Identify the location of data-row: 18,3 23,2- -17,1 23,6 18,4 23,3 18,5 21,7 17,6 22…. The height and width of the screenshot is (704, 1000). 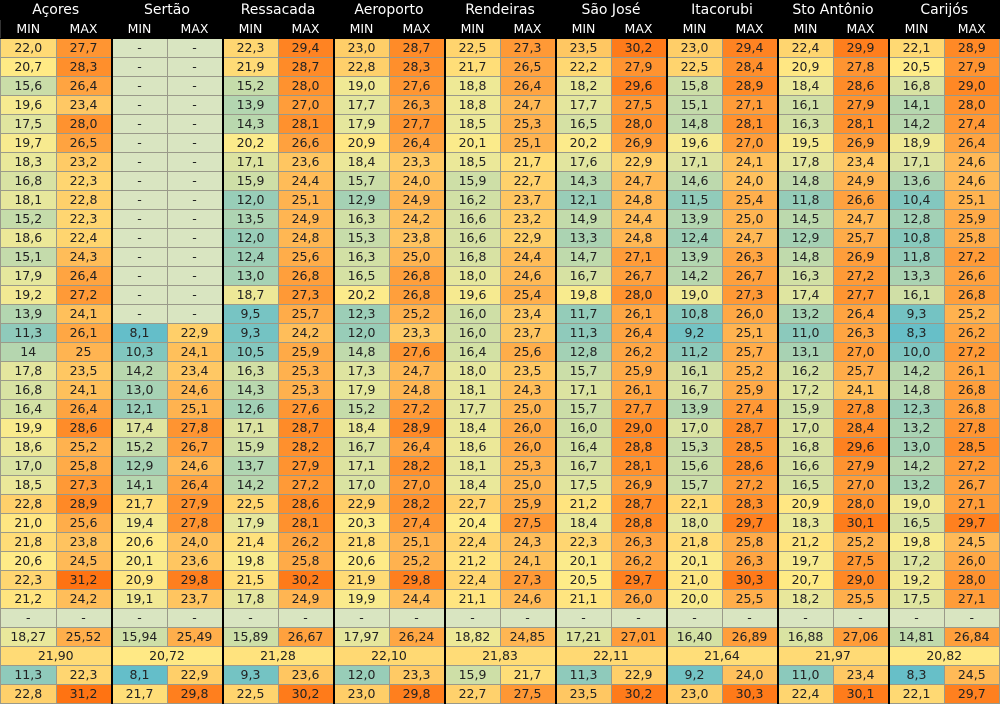
(500, 162).